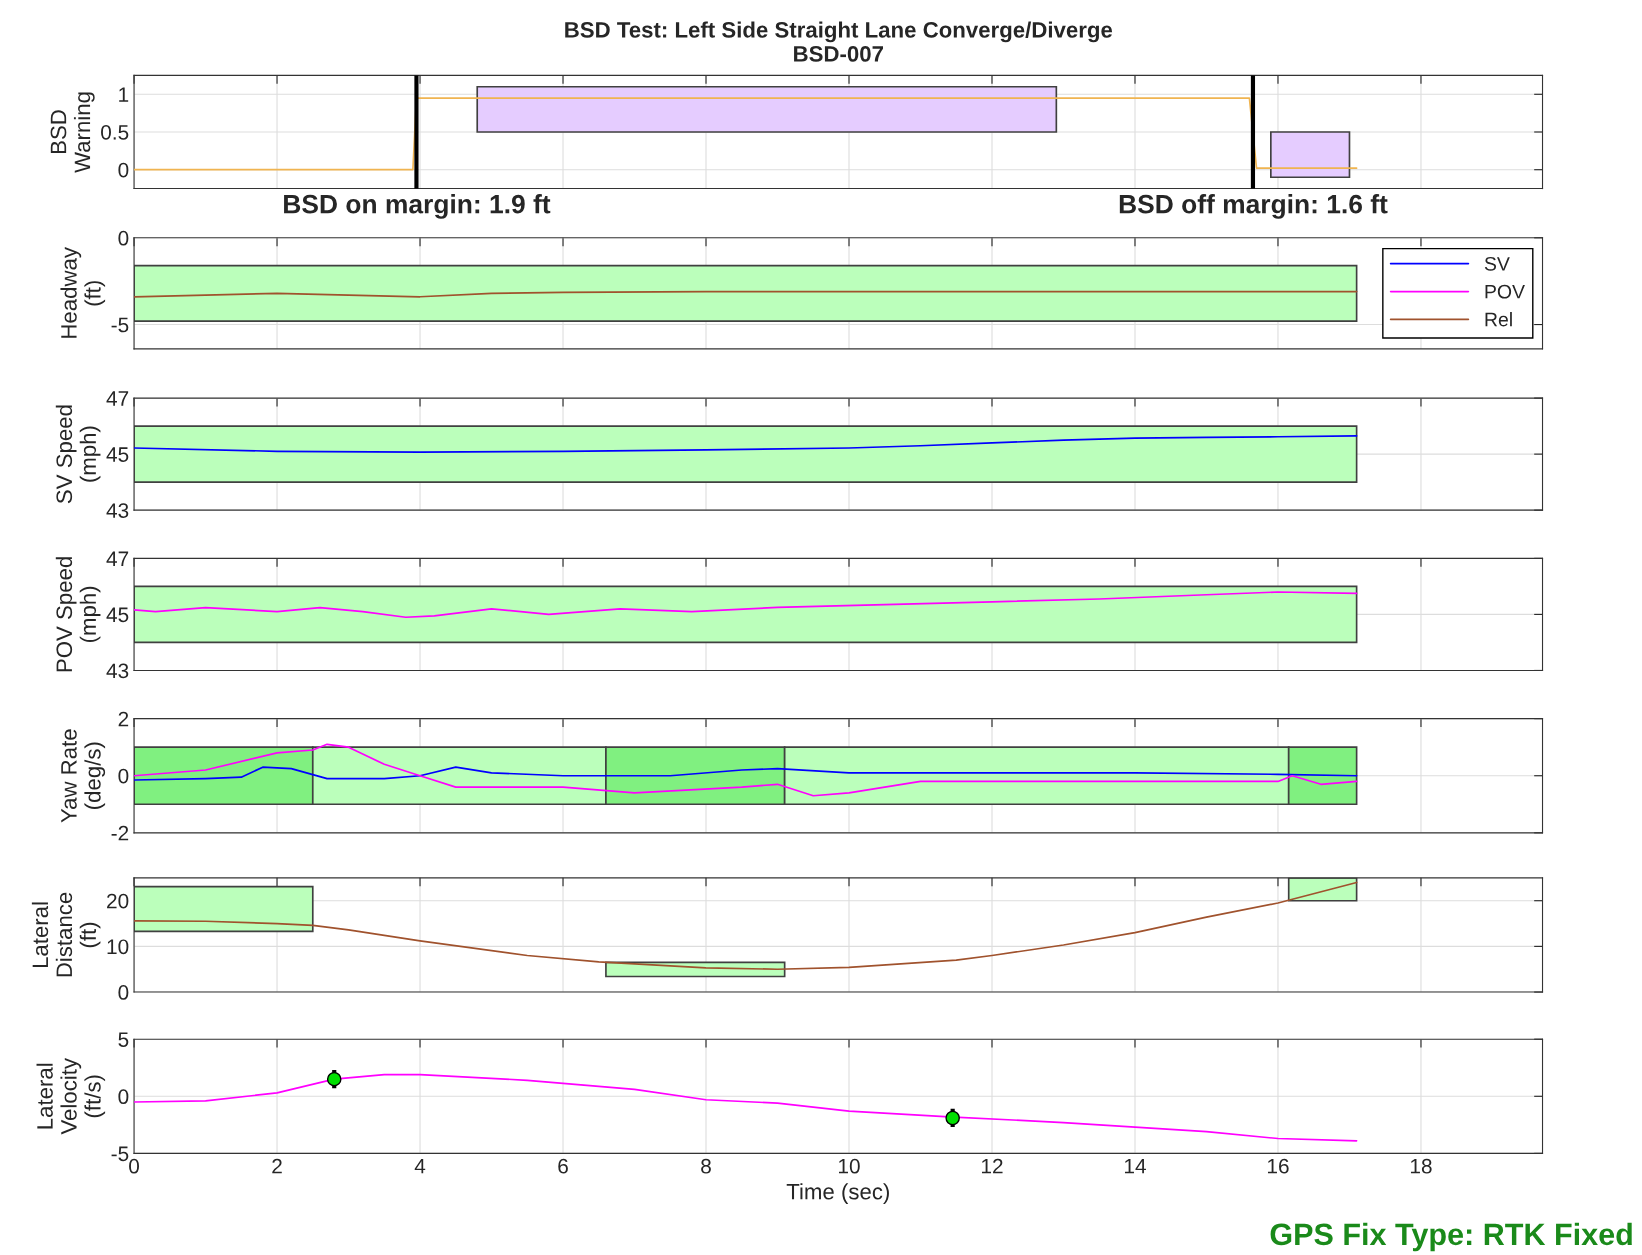 This screenshot has width=1642, height=1255. Describe the element at coordinates (563, 1166) in the screenshot. I see `x-tick-label: 6` at that location.